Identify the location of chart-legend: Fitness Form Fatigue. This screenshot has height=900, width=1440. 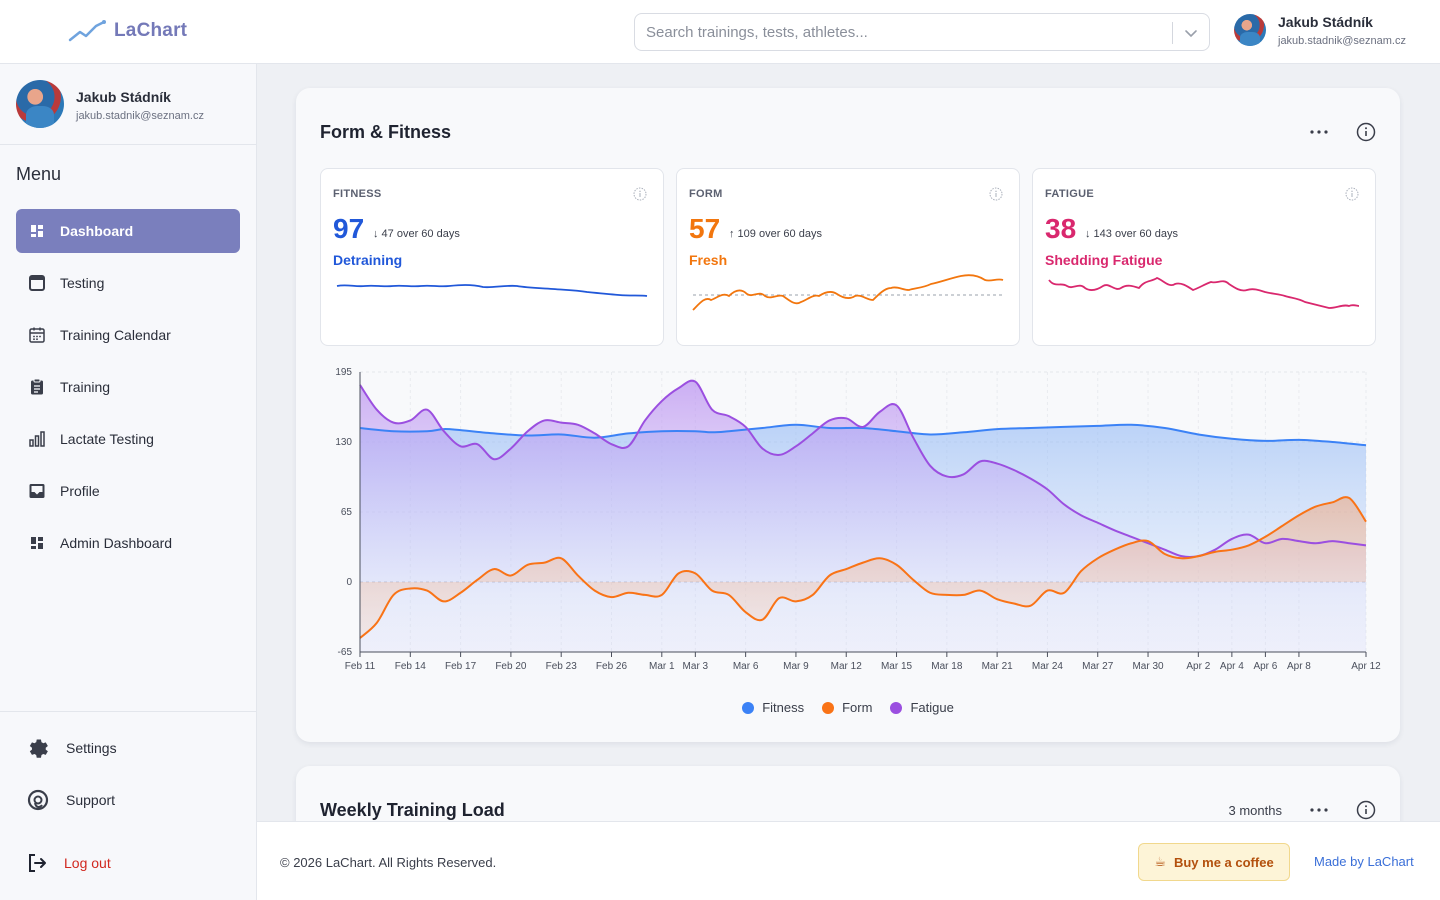
(848, 707).